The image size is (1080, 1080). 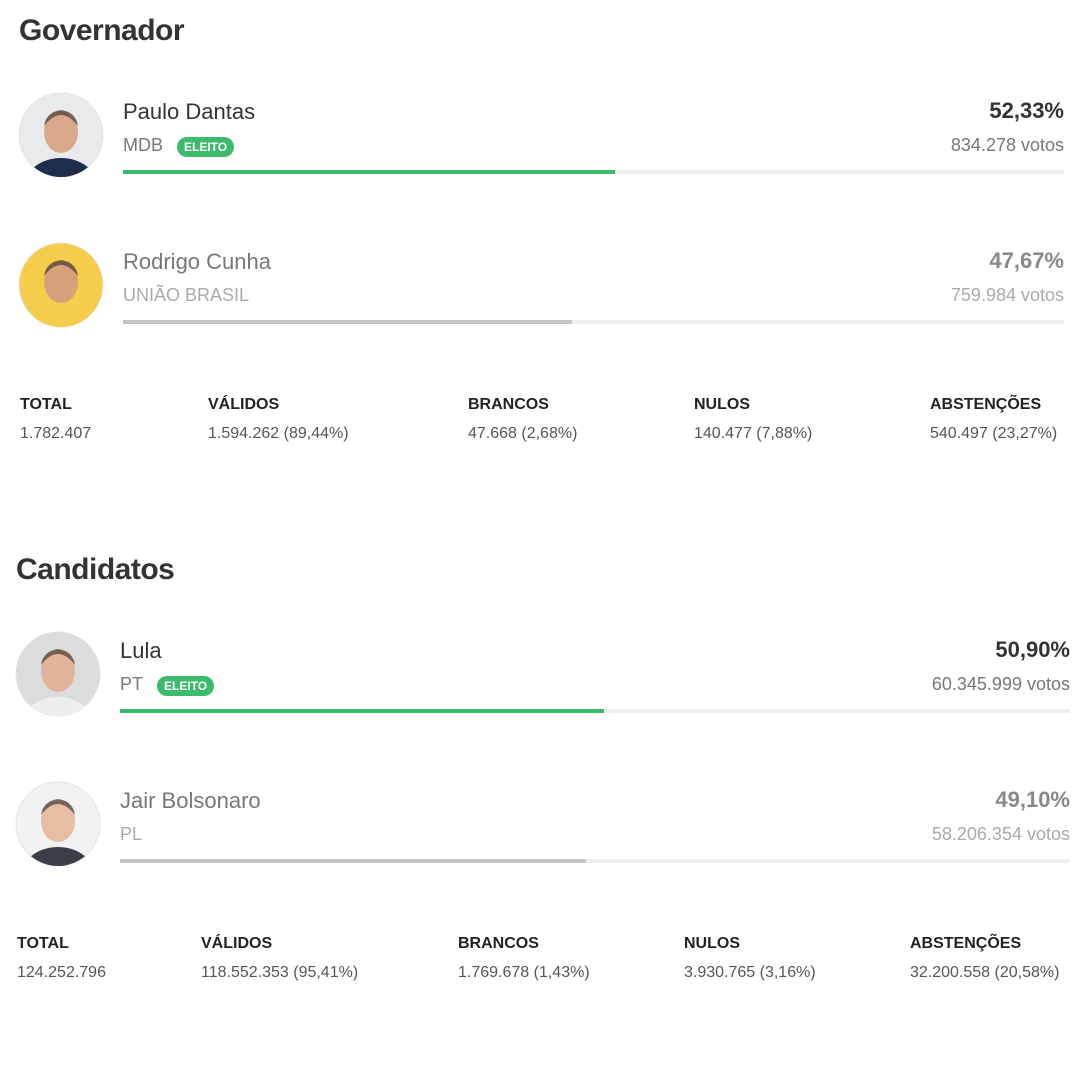 I want to click on stat-value: 47.668 (2,68%), so click(x=523, y=433).